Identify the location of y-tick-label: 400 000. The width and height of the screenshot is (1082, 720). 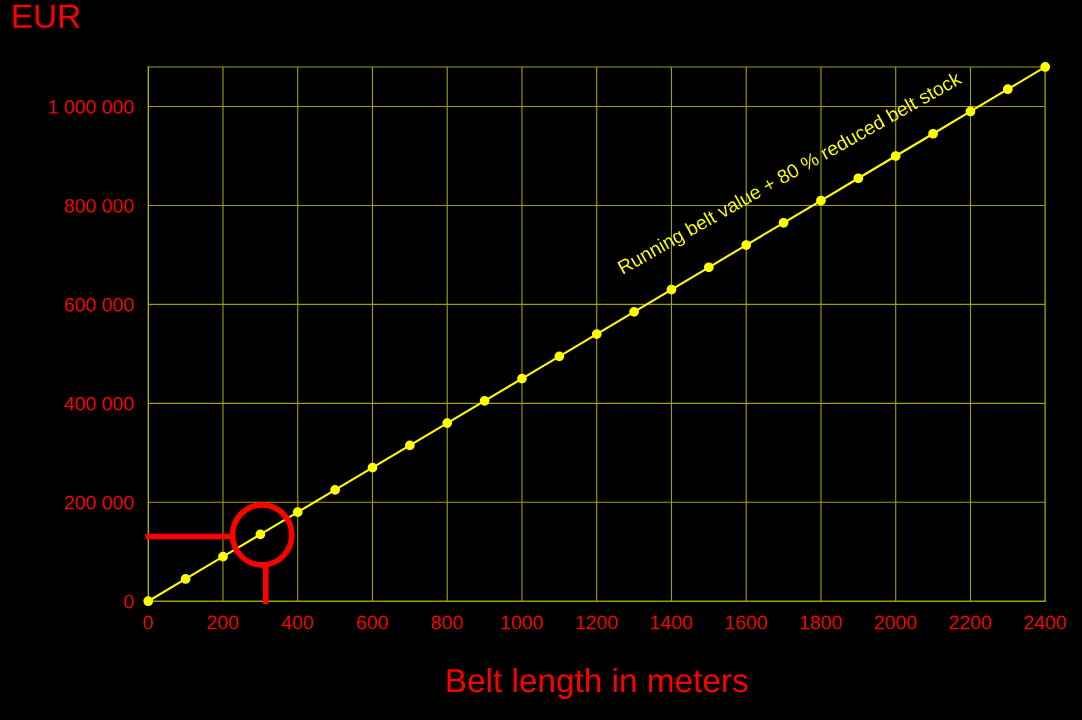
(99, 403).